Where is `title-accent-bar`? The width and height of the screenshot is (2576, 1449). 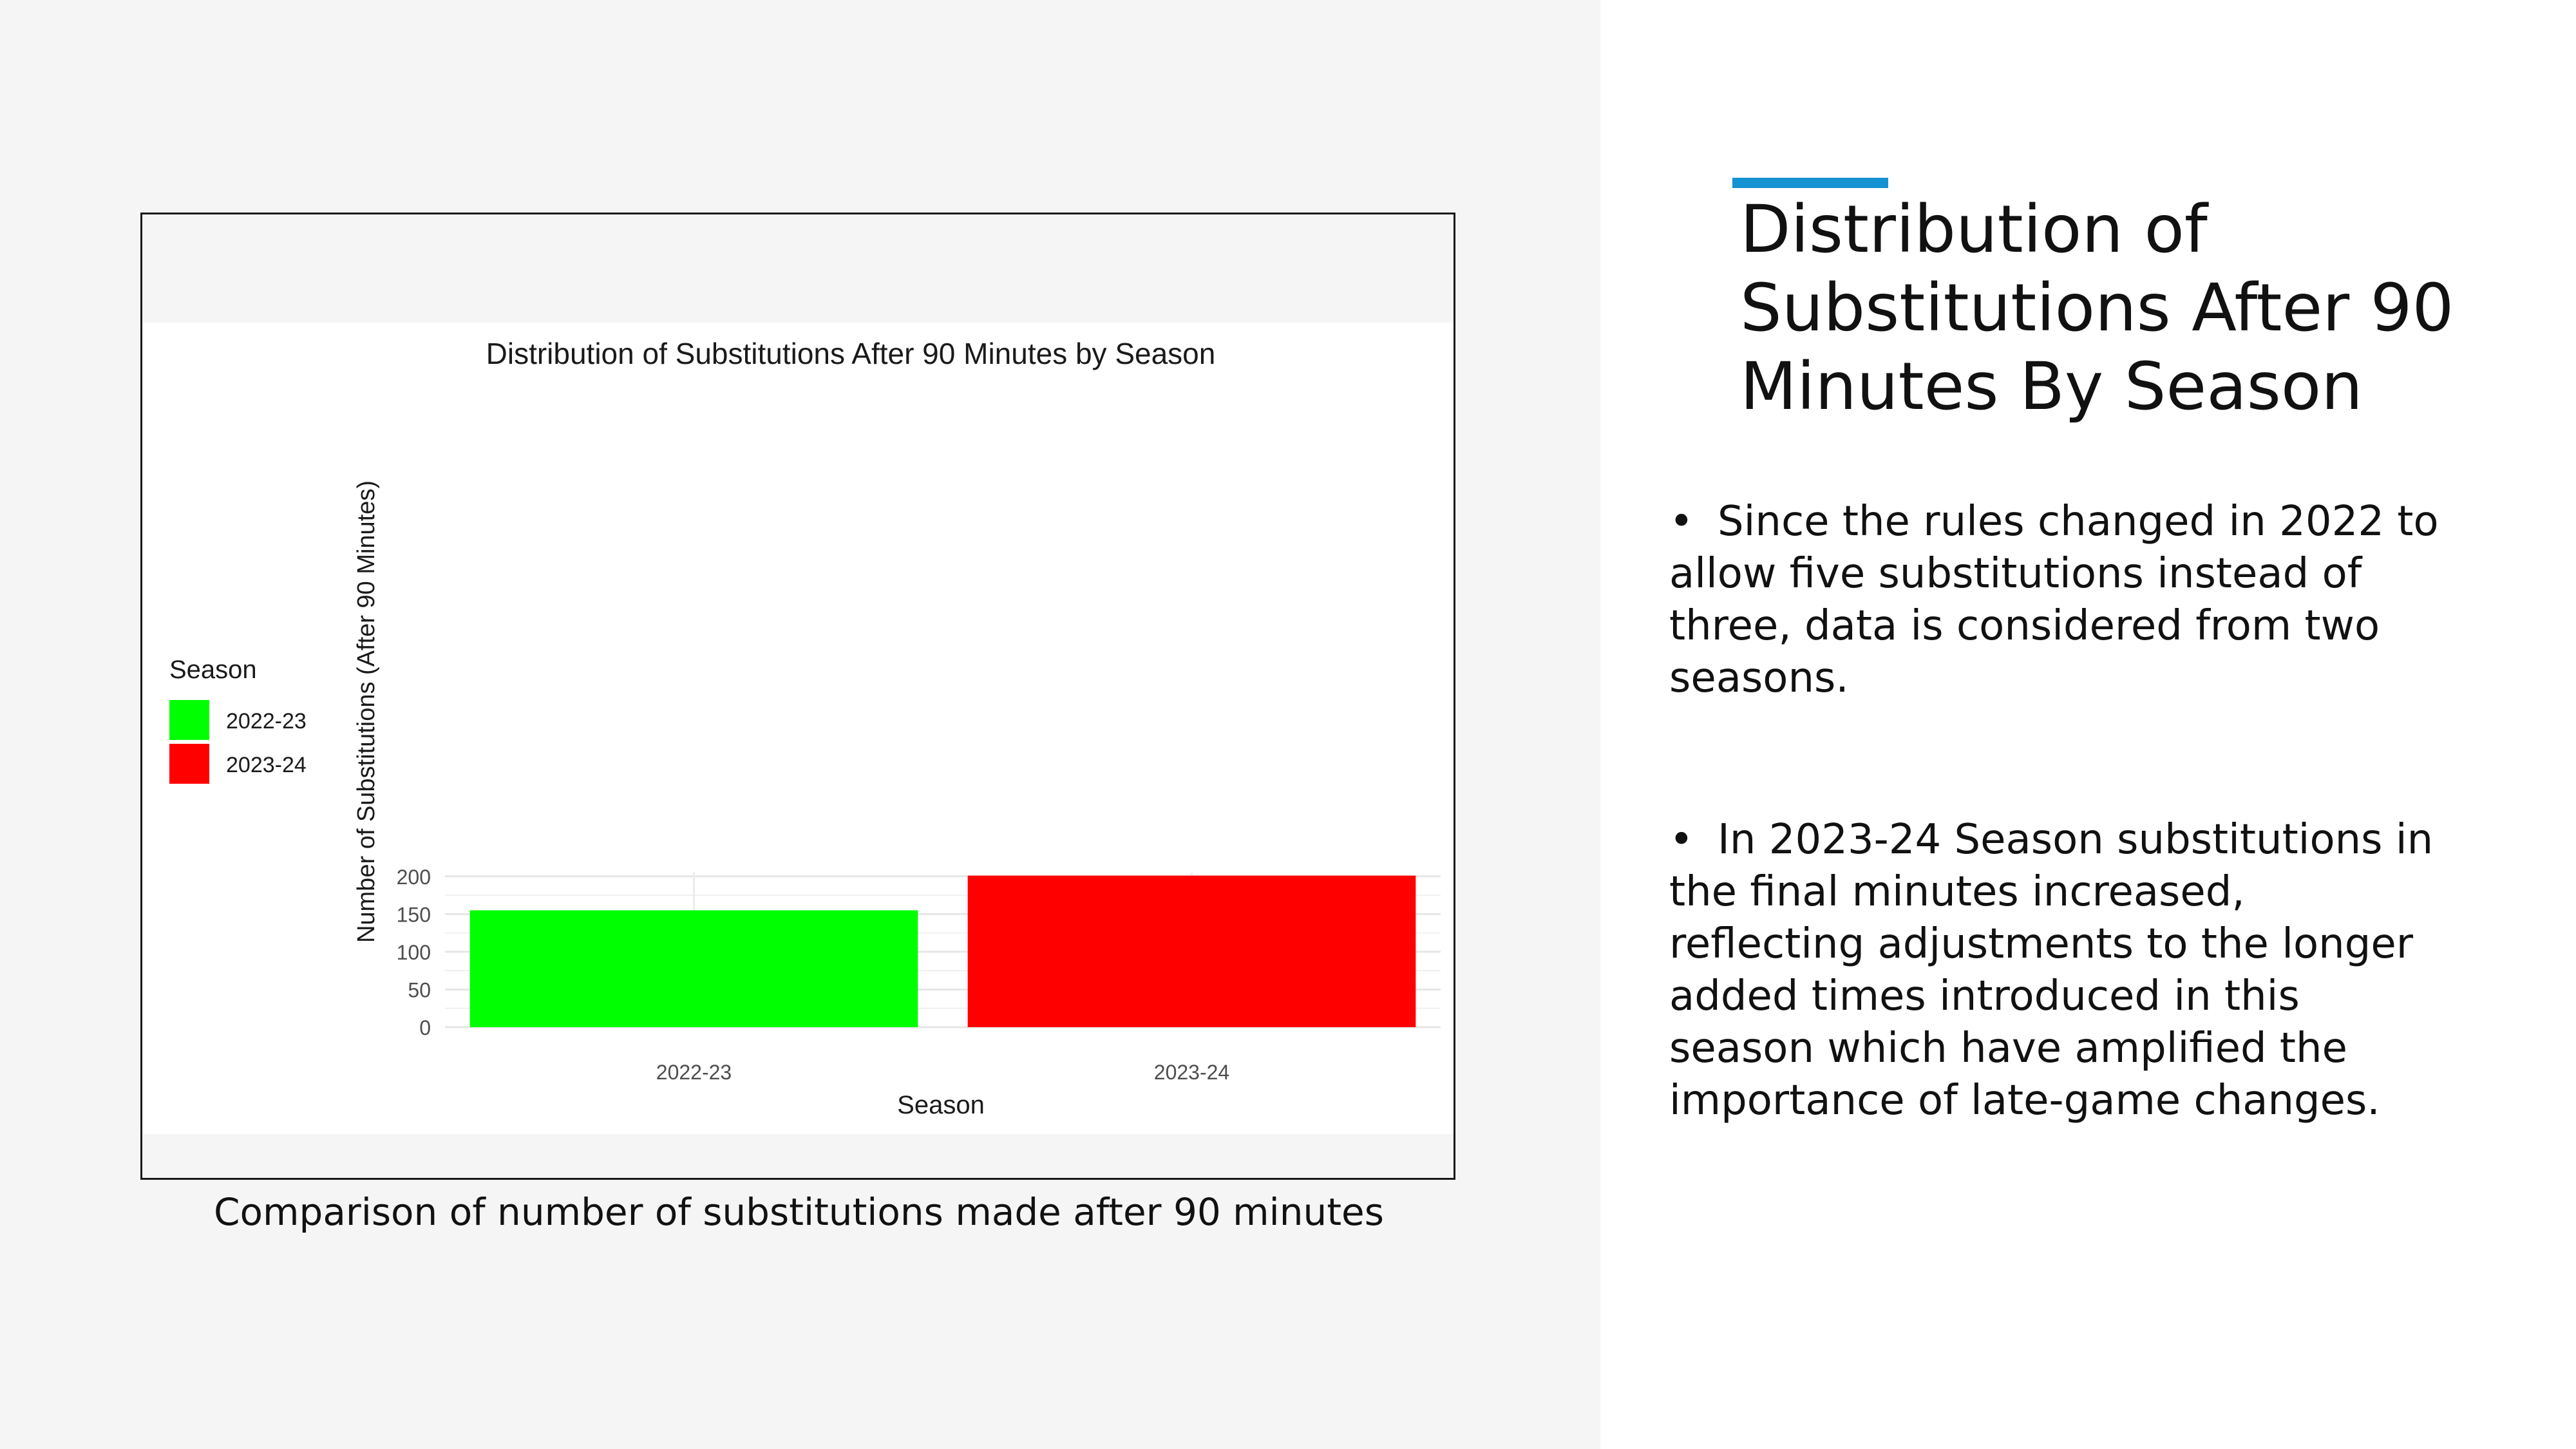
title-accent-bar is located at coordinates (1810, 183).